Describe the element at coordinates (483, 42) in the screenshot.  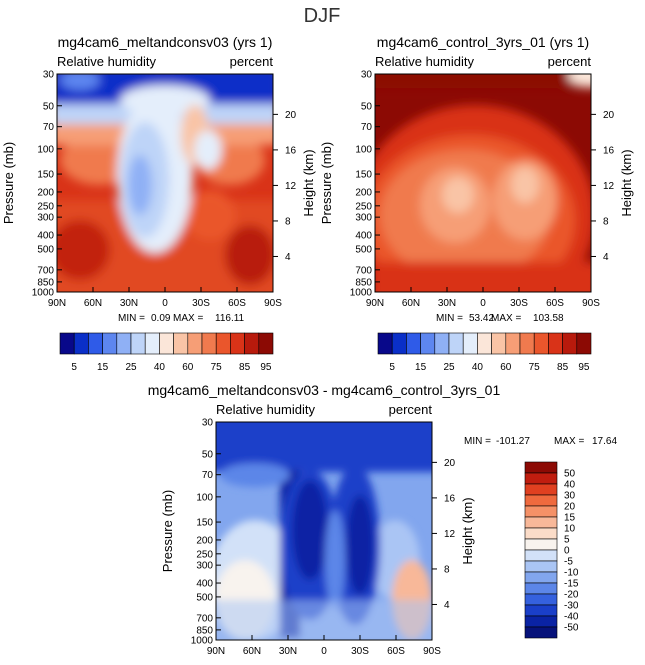
I see `chart-title: mg4cam6_control_3yrs_01 (yrs 1)` at that location.